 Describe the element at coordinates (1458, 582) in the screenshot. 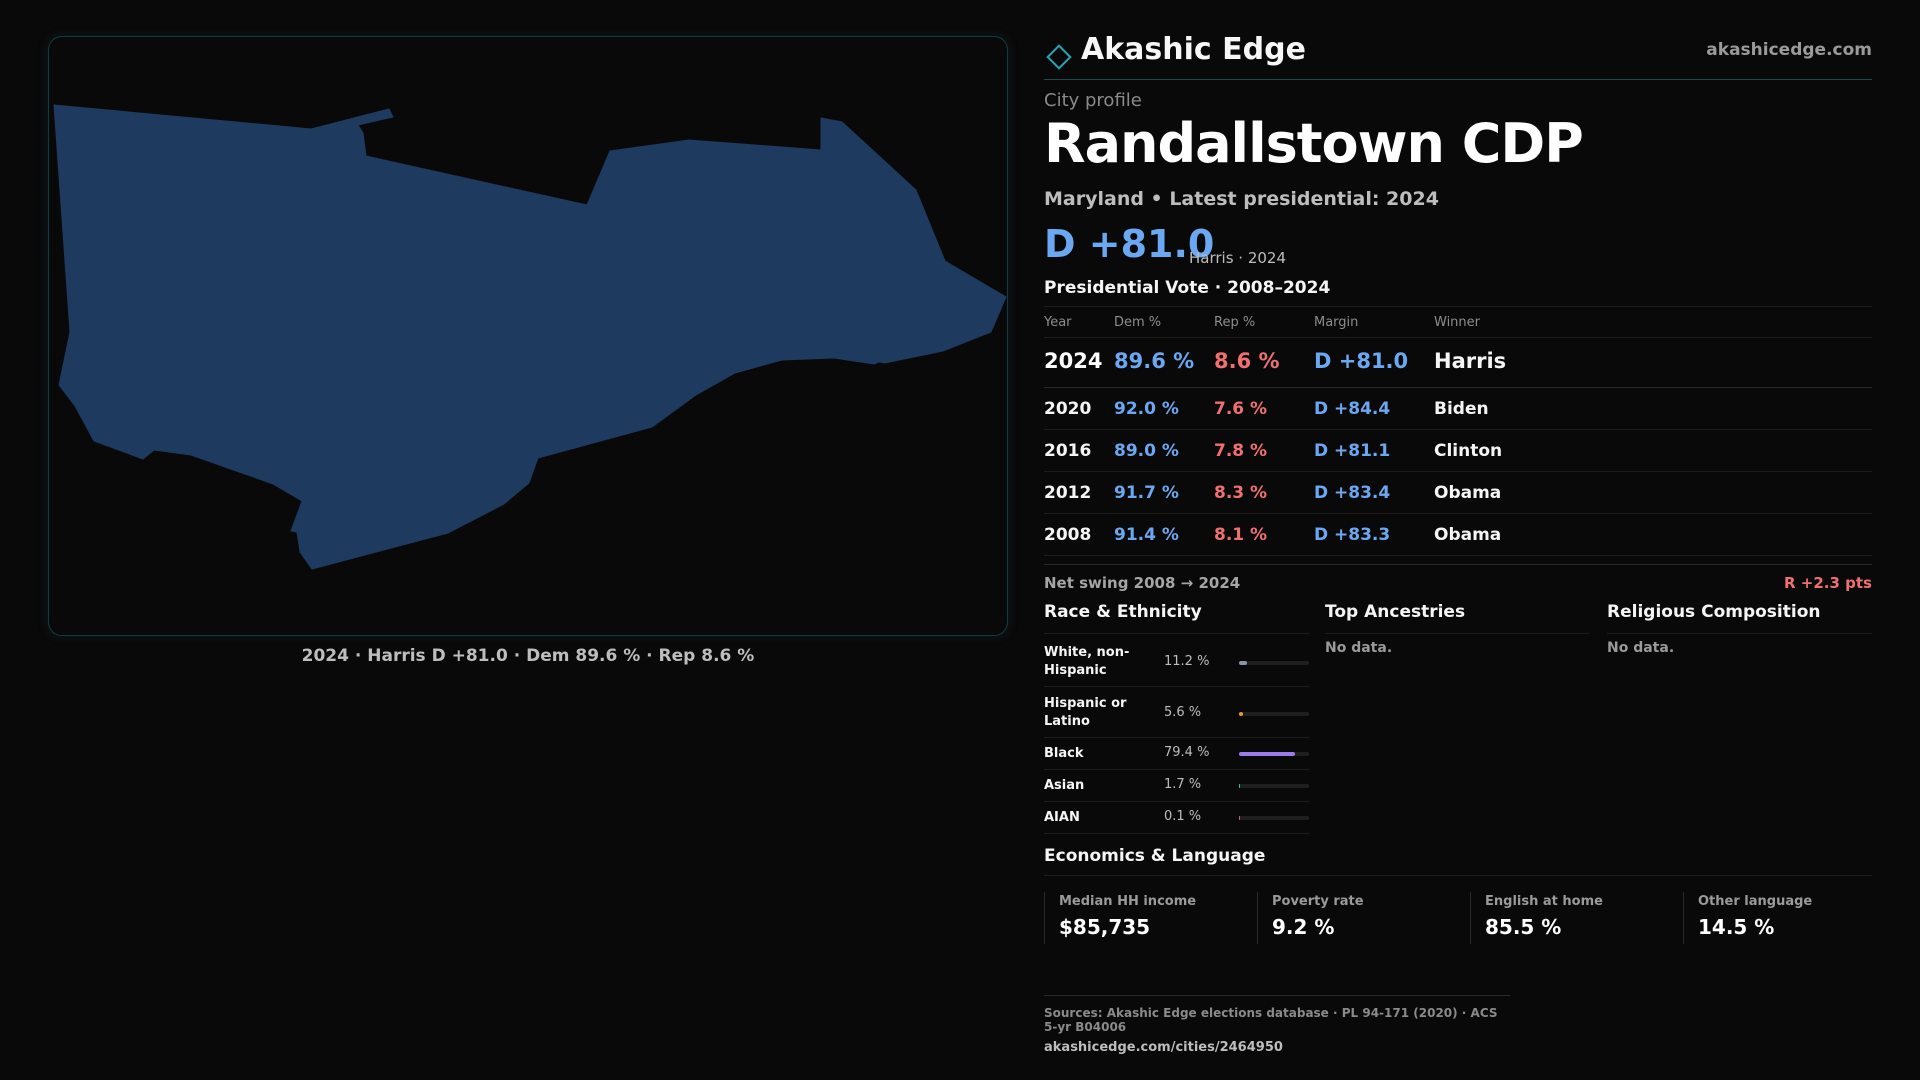

I see `net-swing-row: Net swing 2008 → 2024 R +2.3 pts` at that location.